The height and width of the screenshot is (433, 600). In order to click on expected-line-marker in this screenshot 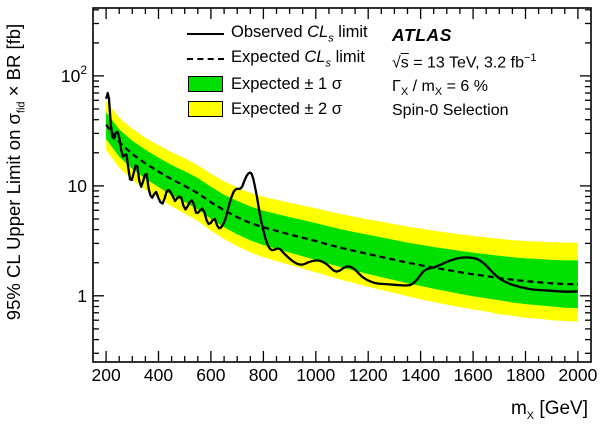, I will do `click(205, 59)`.